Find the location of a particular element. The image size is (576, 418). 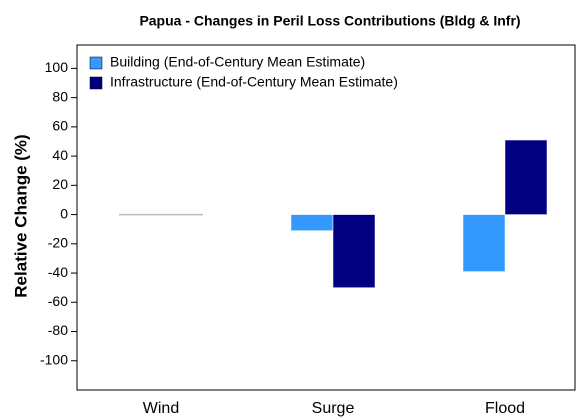

y-tick-label: -100 is located at coordinates (54, 359).